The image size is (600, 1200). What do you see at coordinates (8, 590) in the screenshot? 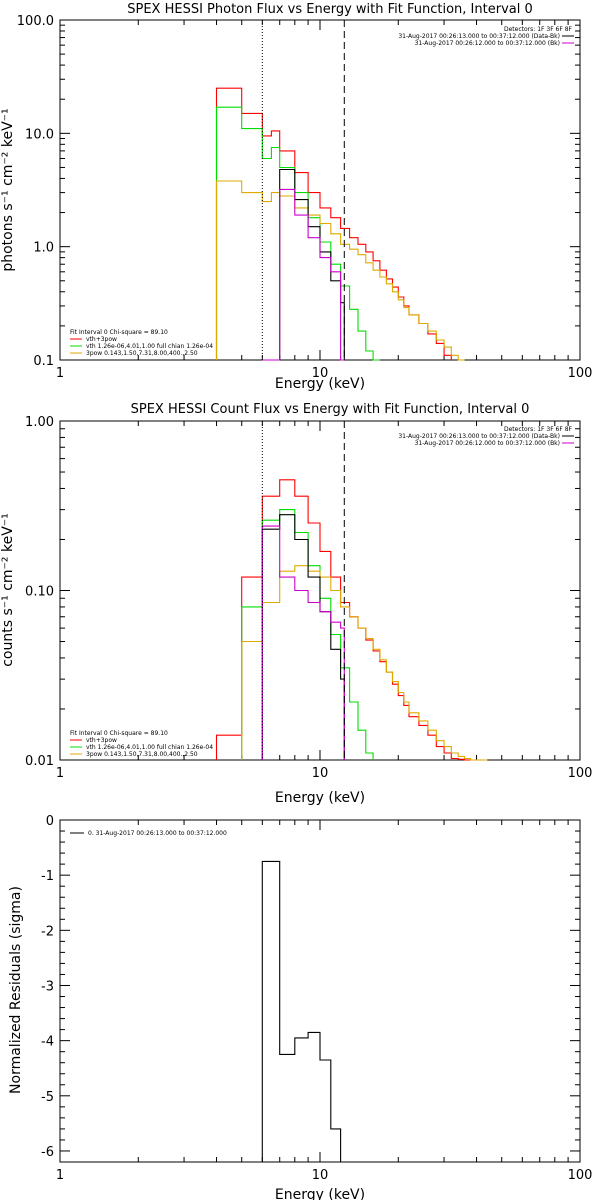
I see `count-y-axis-label: counts s⁻¹ cm⁻² keV⁻¹` at bounding box center [8, 590].